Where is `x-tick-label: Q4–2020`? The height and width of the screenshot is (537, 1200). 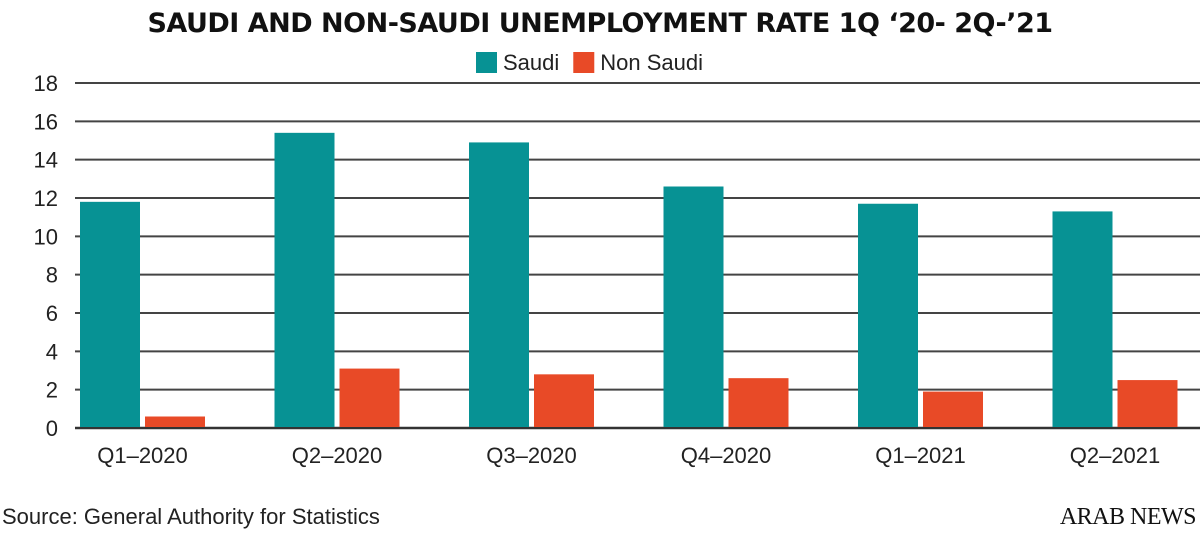 x-tick-label: Q4–2020 is located at coordinates (726, 455).